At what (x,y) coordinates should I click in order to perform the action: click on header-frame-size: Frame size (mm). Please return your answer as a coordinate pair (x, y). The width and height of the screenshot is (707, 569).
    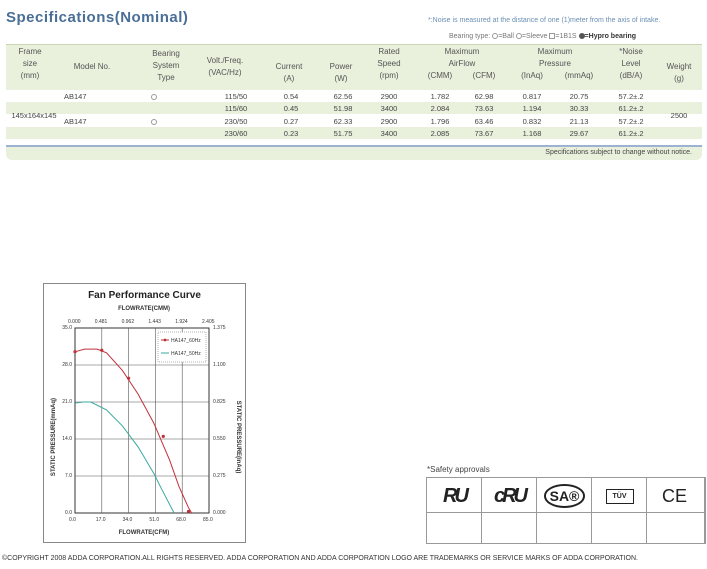
    Looking at the image, I should click on (30, 63).